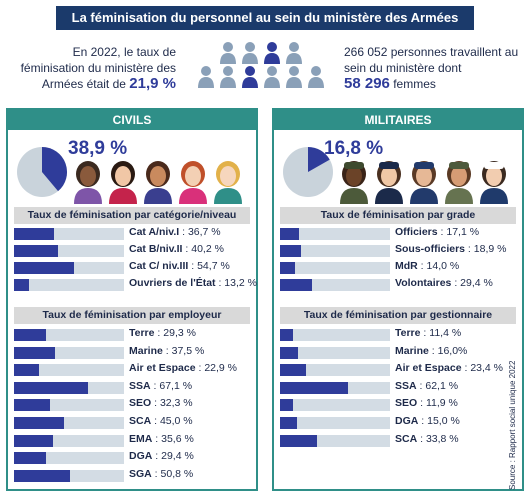  I want to click on bar-label: SEO : 11,9 %, so click(426, 403).